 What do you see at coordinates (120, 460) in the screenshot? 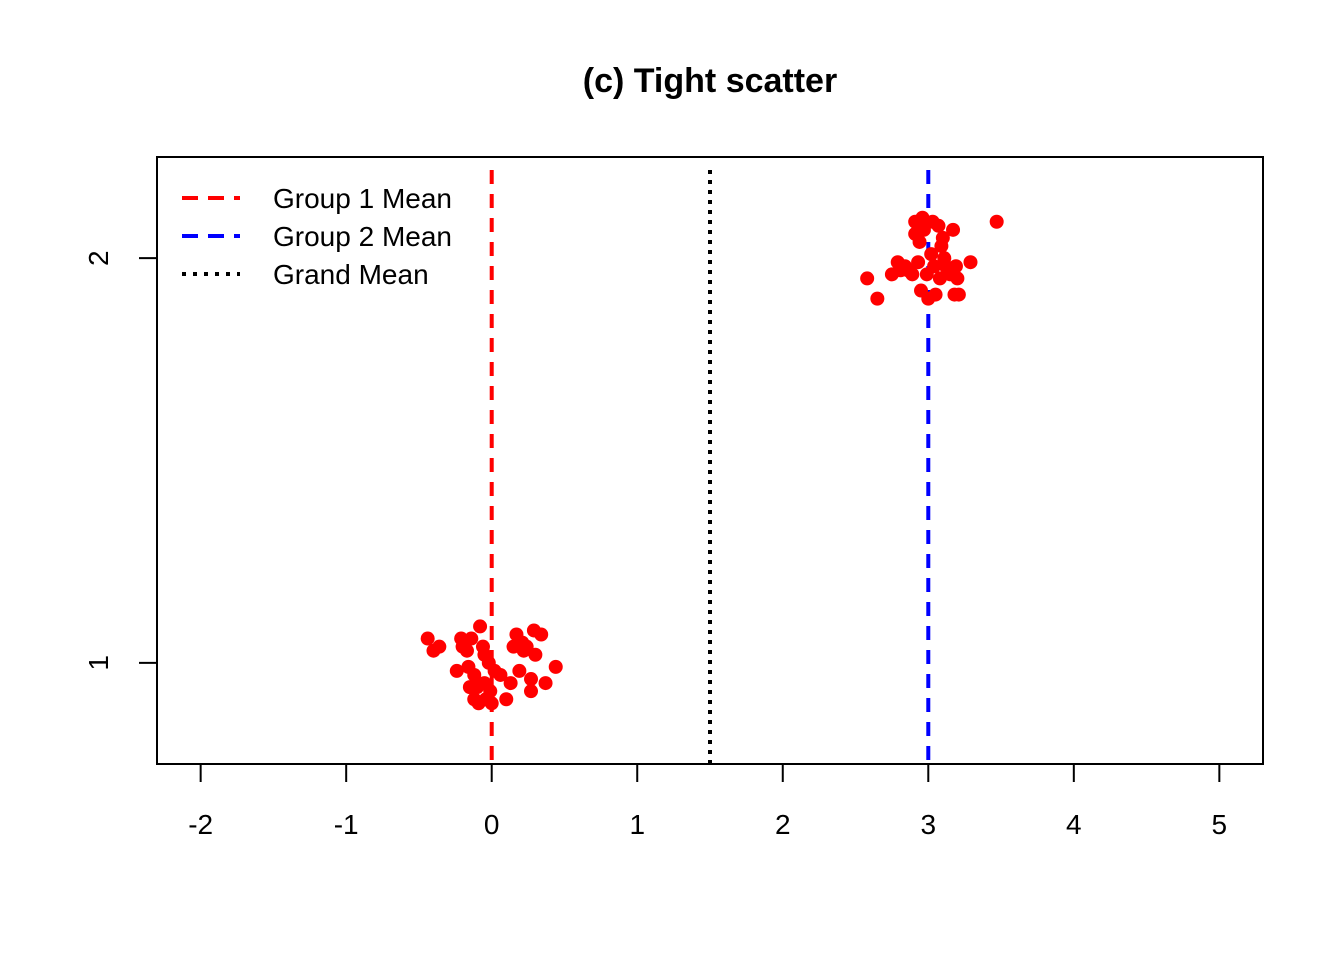
I see `y-axis: 12` at bounding box center [120, 460].